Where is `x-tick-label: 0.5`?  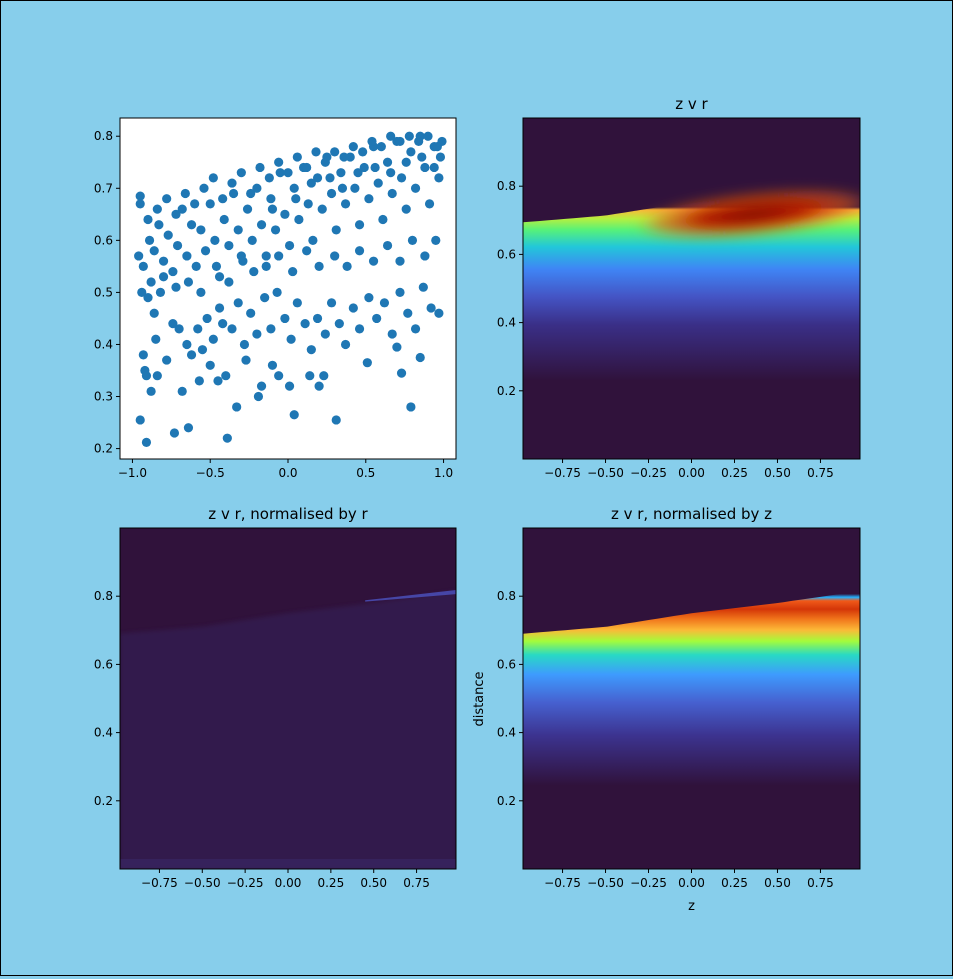 x-tick-label: 0.5 is located at coordinates (365, 473).